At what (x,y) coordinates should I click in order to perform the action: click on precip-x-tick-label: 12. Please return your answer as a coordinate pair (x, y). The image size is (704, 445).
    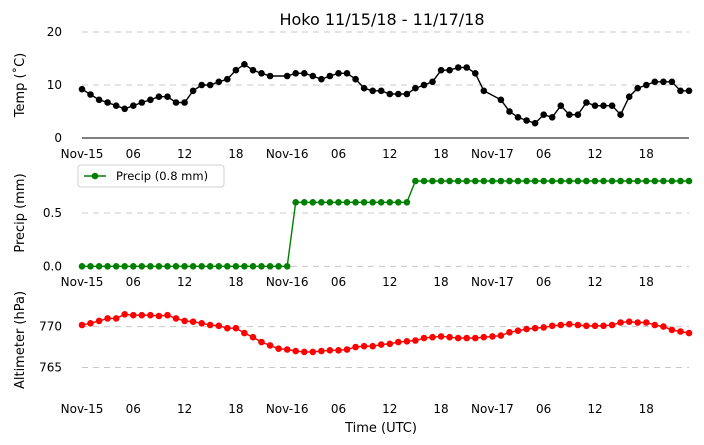
    Looking at the image, I should click on (389, 282).